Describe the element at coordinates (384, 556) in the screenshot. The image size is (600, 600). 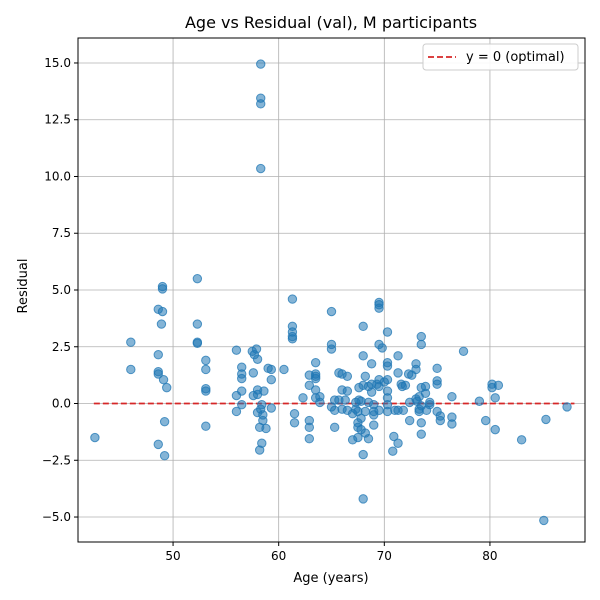
I see `x-tick-label: 70` at that location.